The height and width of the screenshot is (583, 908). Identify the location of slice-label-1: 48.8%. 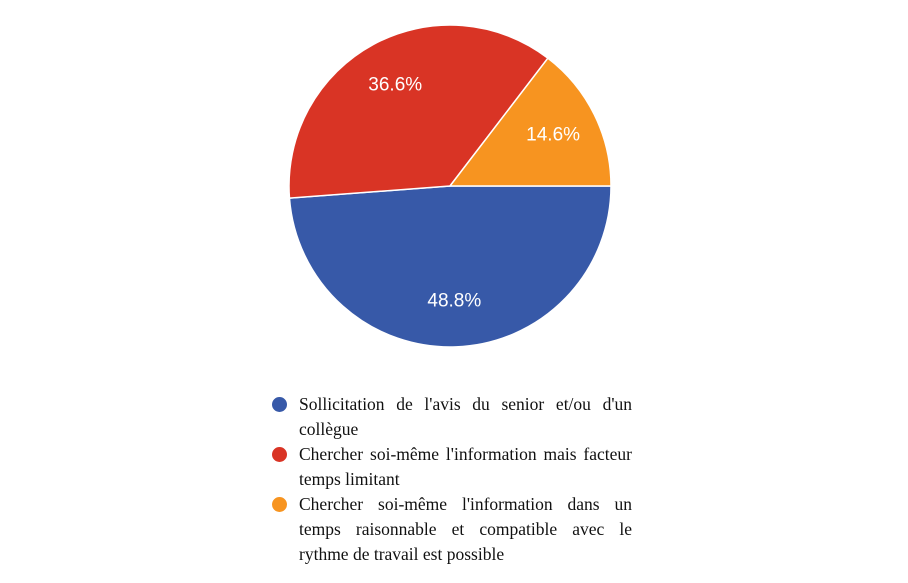
(454, 300).